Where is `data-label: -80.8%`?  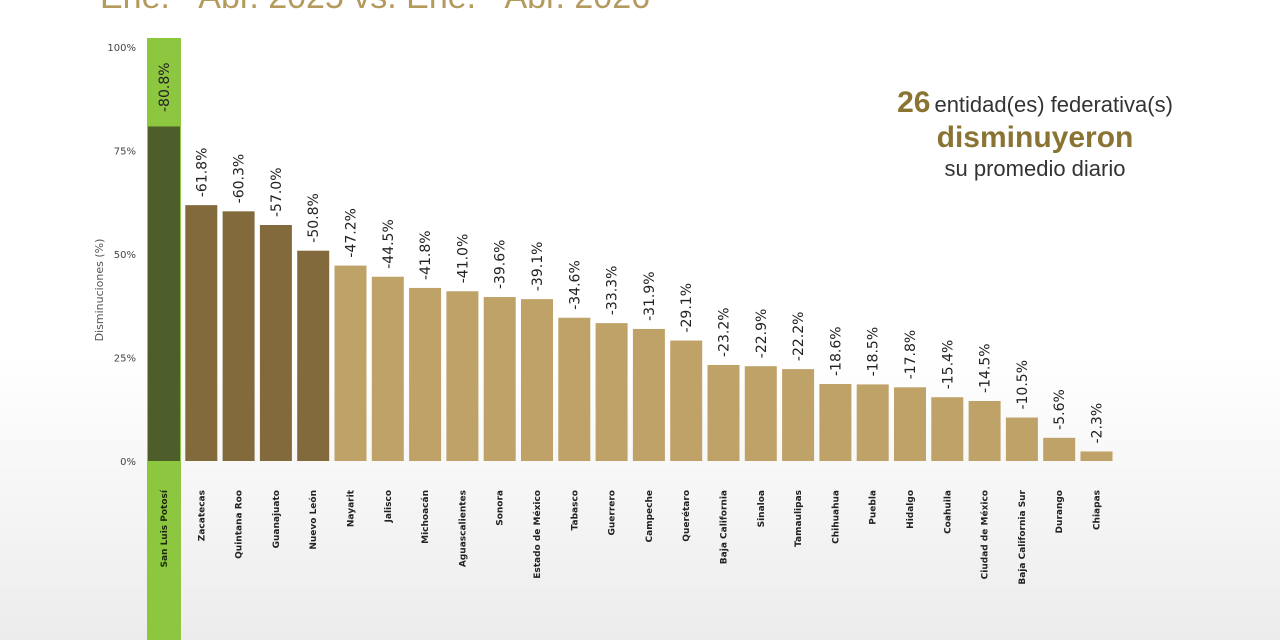
data-label: -80.8% is located at coordinates (165, 87).